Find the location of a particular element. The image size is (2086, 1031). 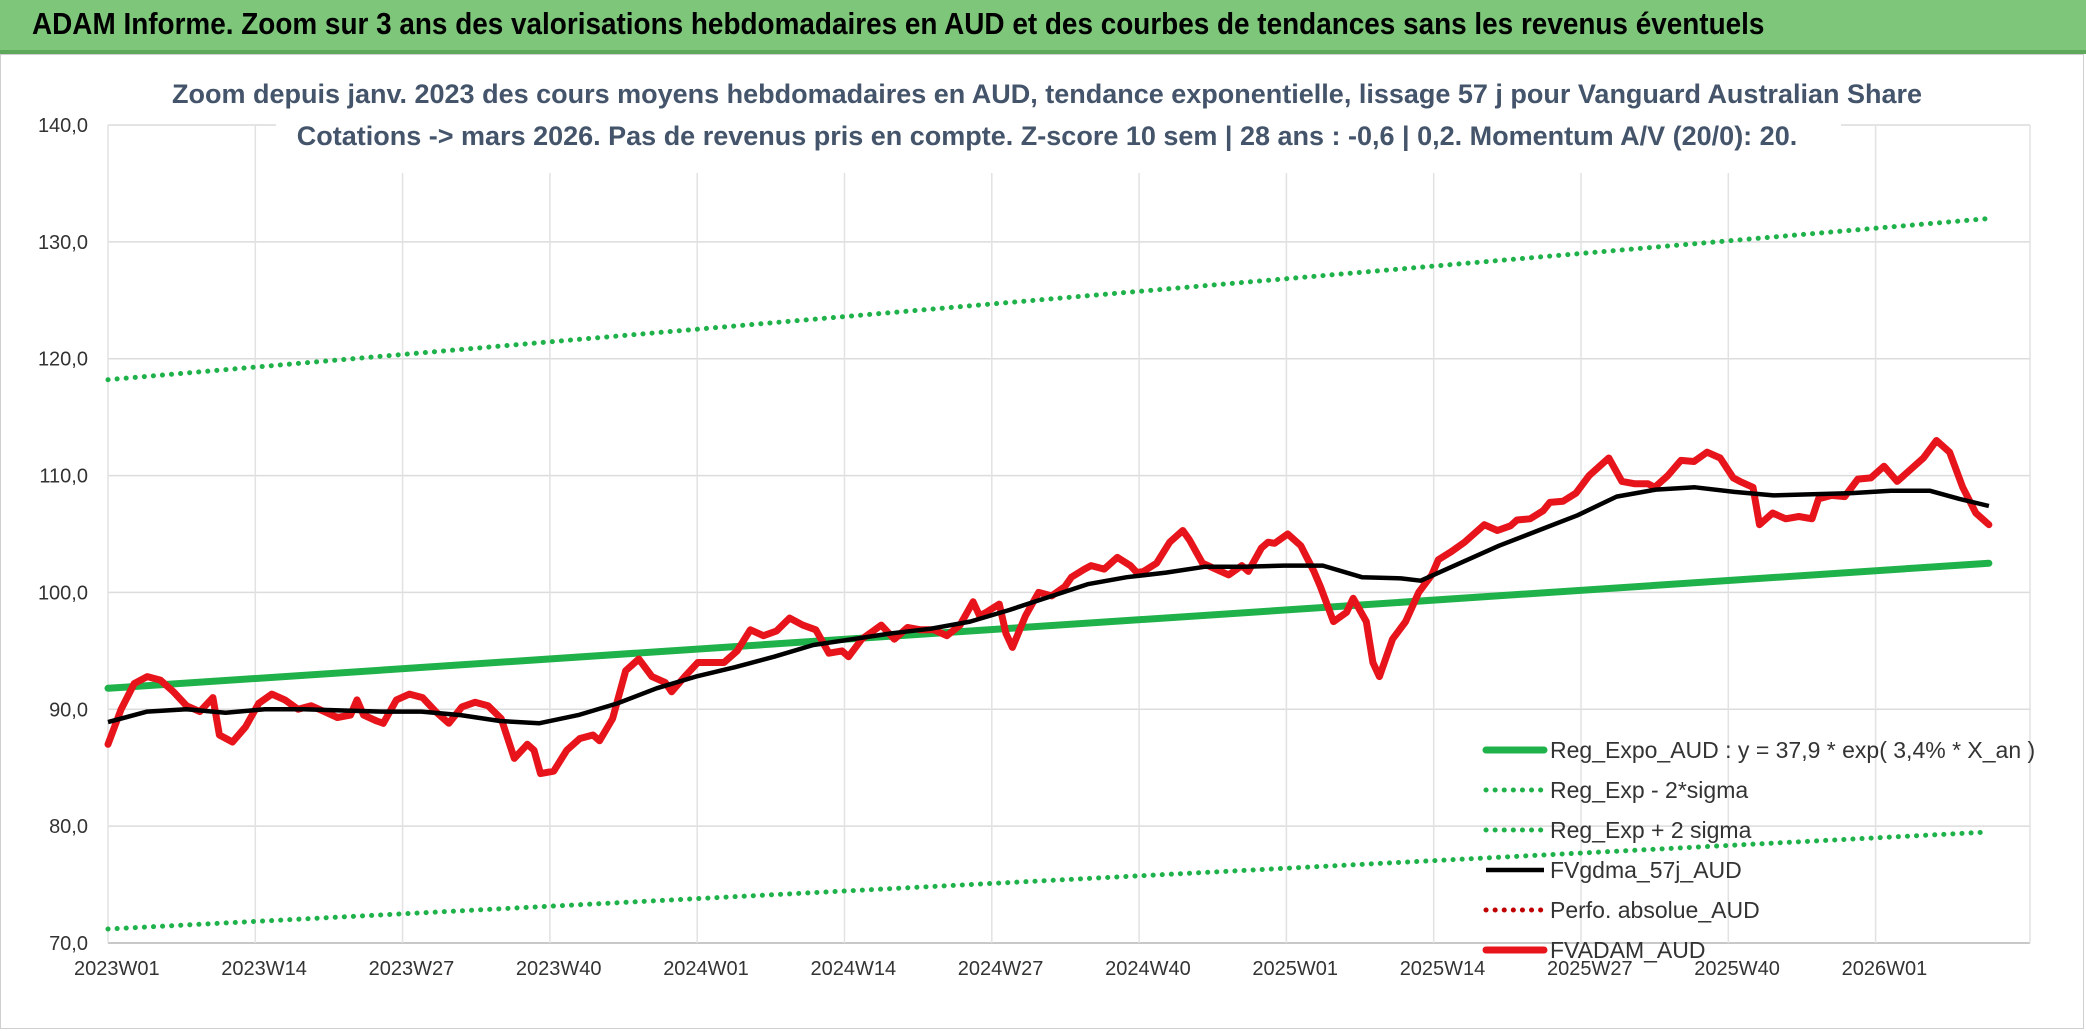

x-tick-label: 2025W27 is located at coordinates (1590, 969).